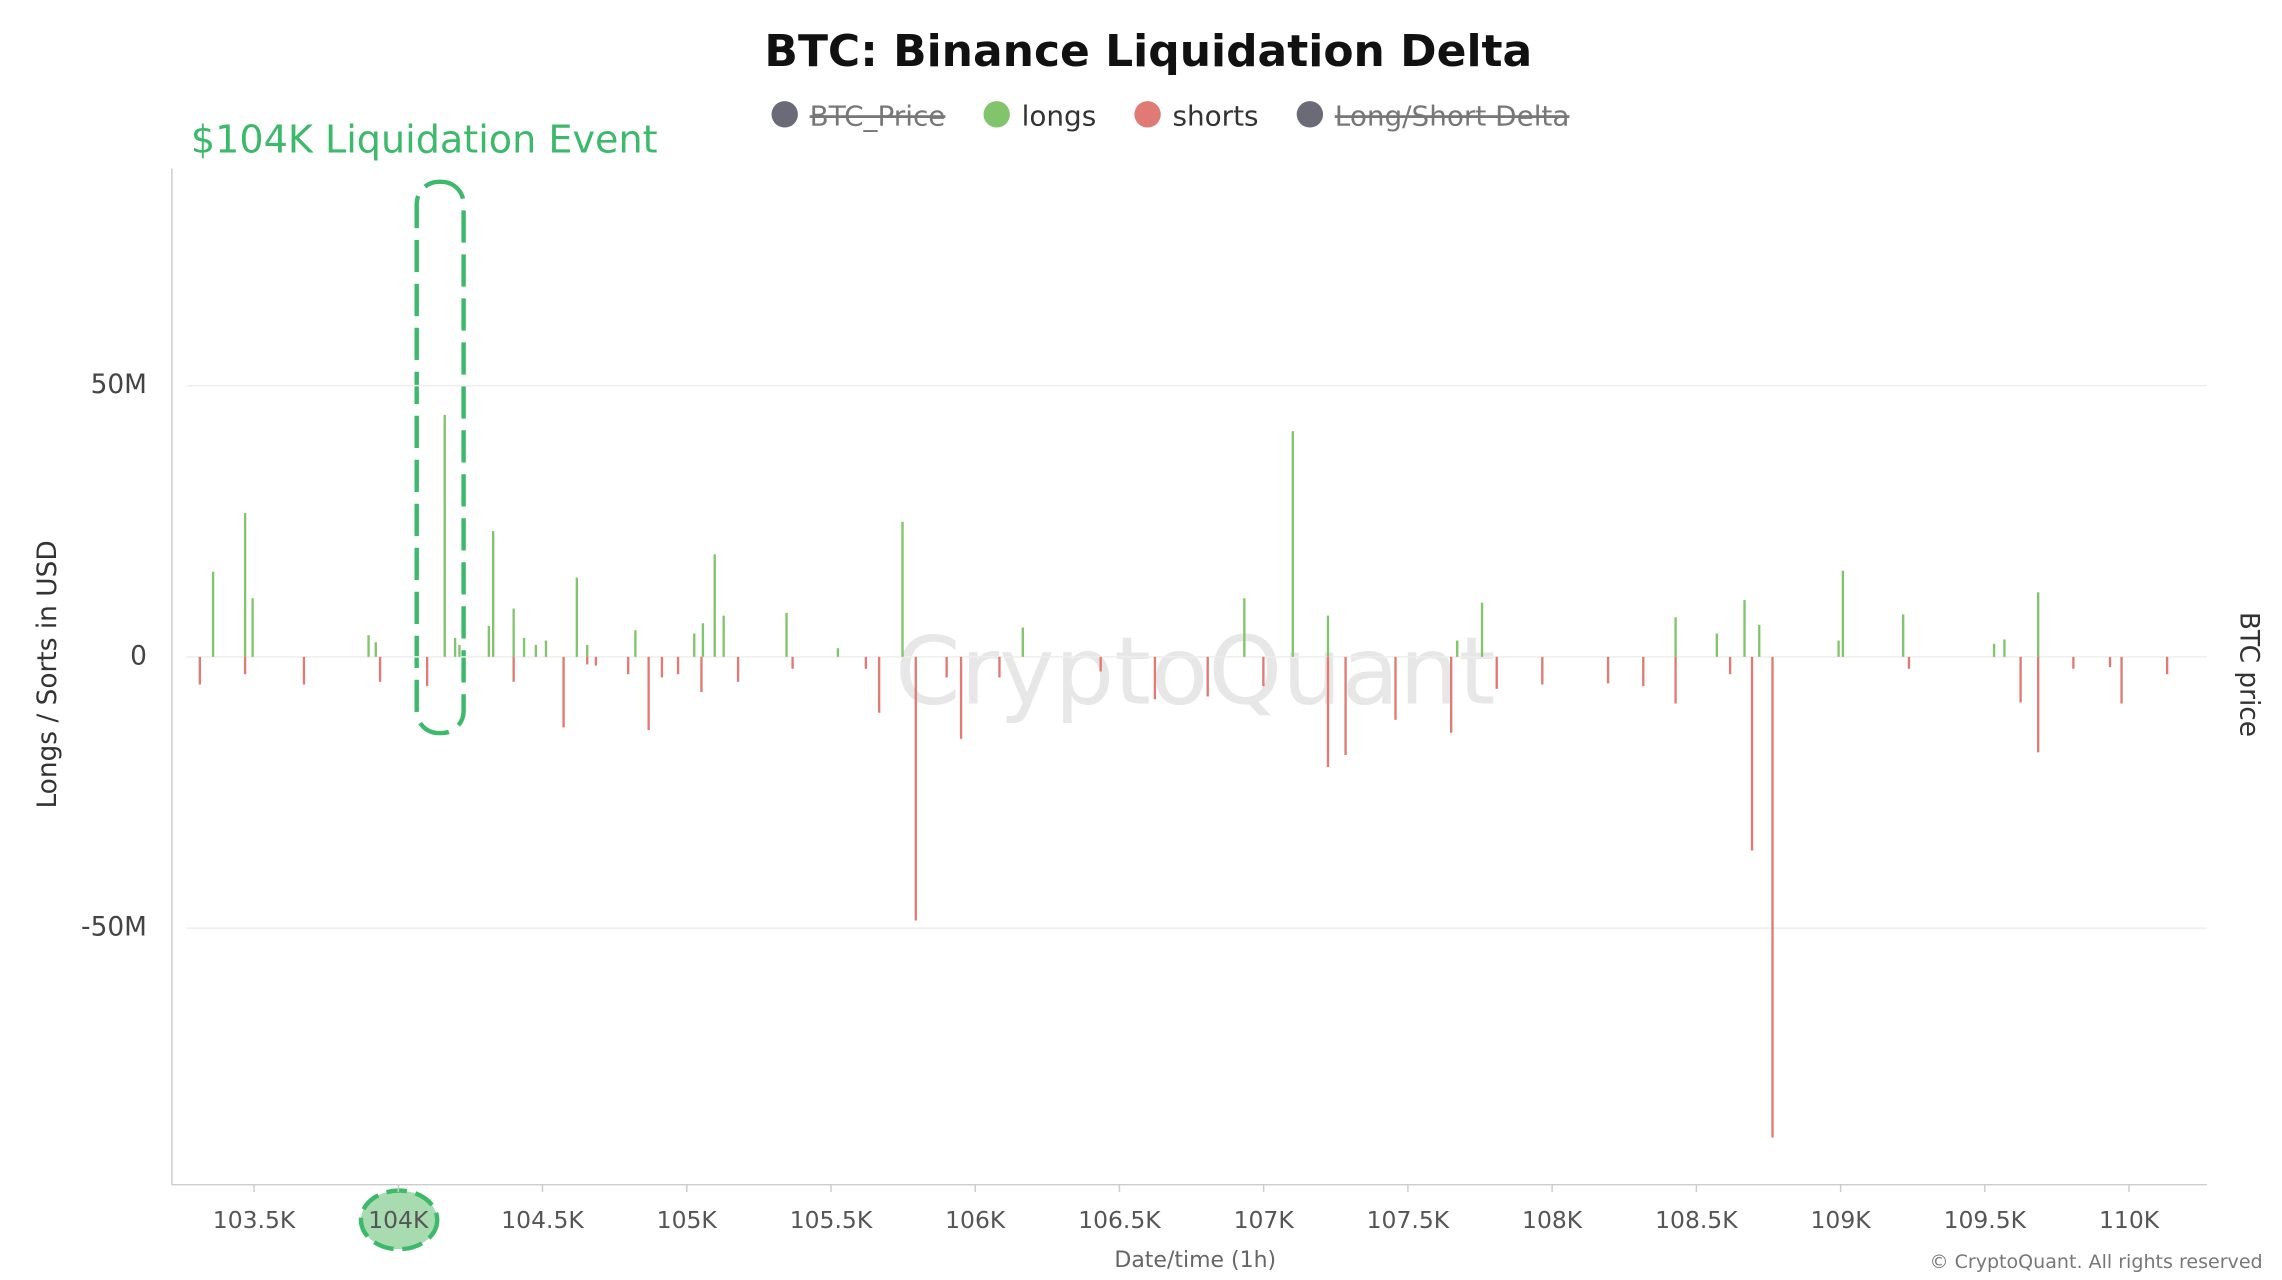 Image resolution: width=2282 pixels, height=1280 pixels. I want to click on y-axis-title: Longs / Sorts in USD, so click(48, 674).